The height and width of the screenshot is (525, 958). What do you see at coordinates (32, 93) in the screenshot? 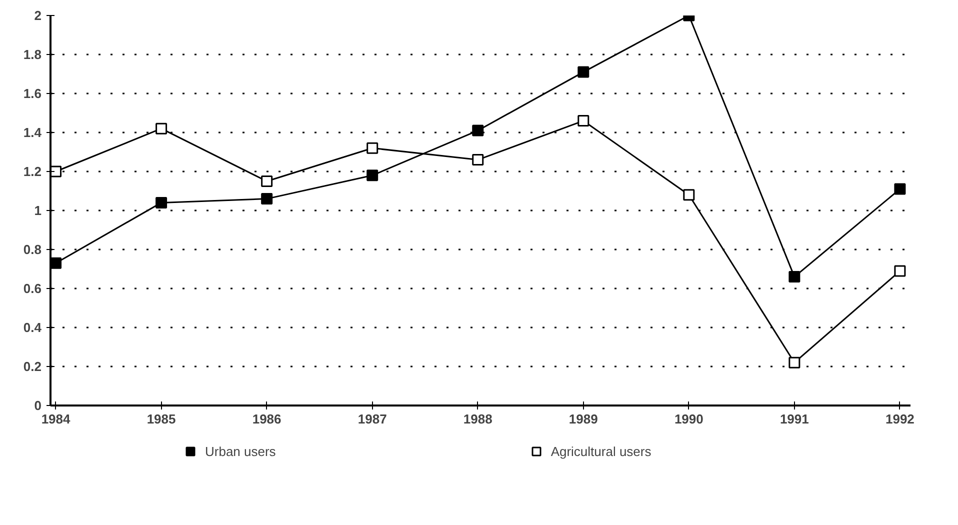
I see `y-tick-label: 1.6` at bounding box center [32, 93].